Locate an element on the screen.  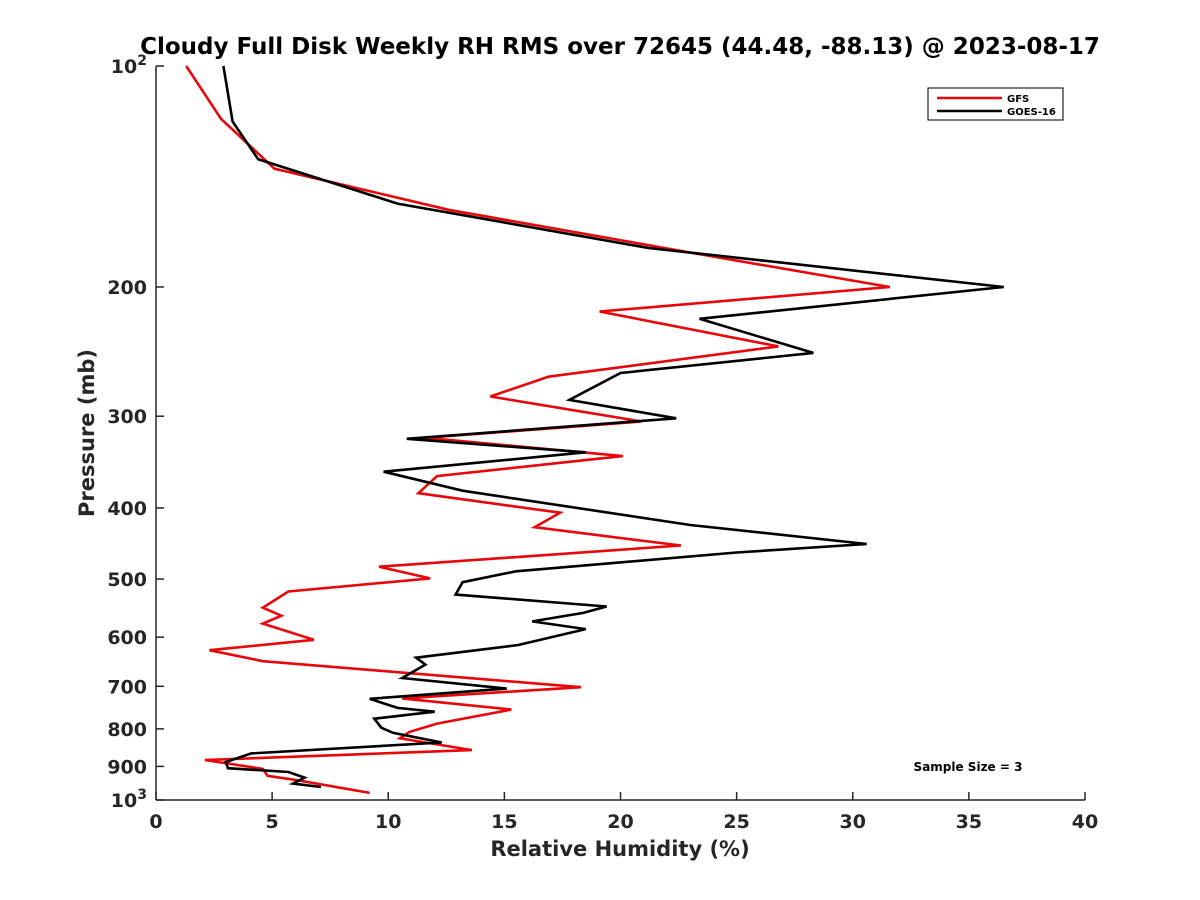
y-tick-label: 200 is located at coordinates (127, 288).